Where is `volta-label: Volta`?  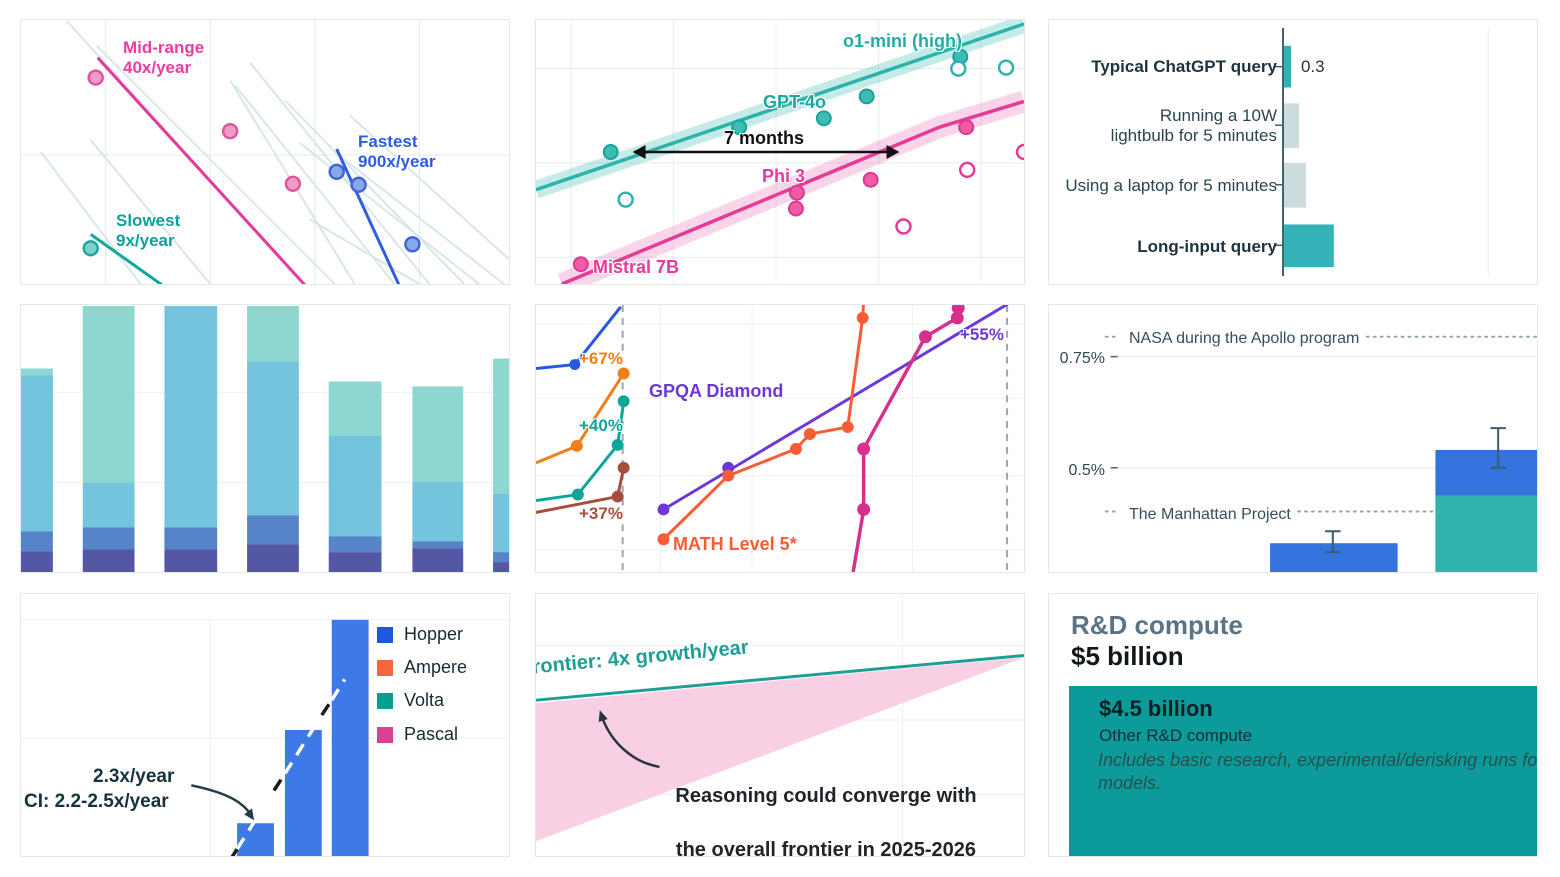 volta-label: Volta is located at coordinates (424, 700).